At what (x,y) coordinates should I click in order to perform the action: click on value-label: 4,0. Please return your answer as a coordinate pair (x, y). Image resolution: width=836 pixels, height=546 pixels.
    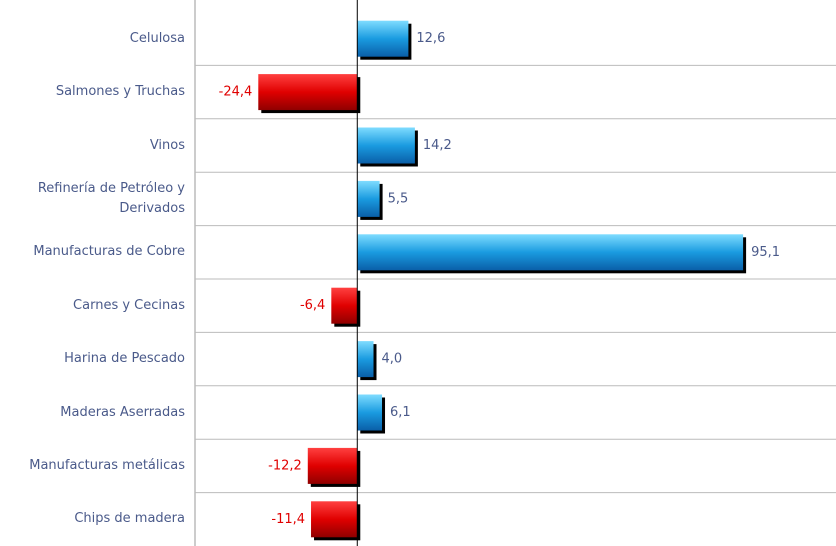
    Looking at the image, I should click on (392, 359).